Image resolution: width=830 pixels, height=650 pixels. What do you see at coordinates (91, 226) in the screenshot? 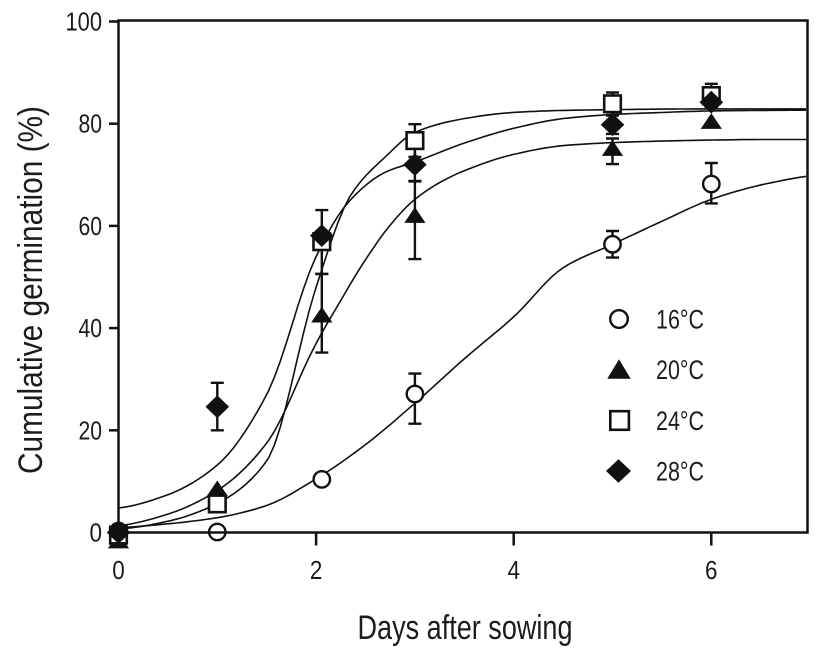
I see `svg-text: 60` at bounding box center [91, 226].